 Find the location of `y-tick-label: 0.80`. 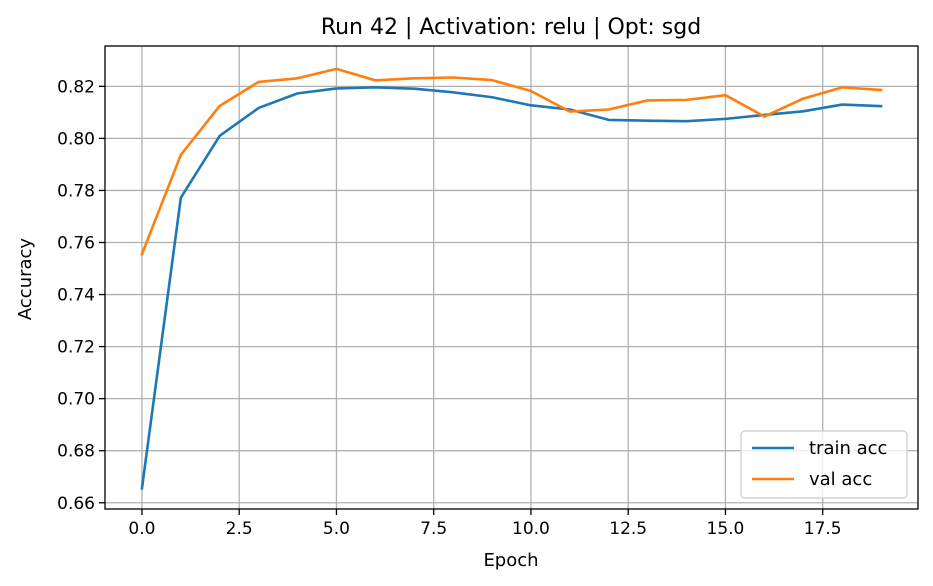

y-tick-label: 0.80 is located at coordinates (76, 139).